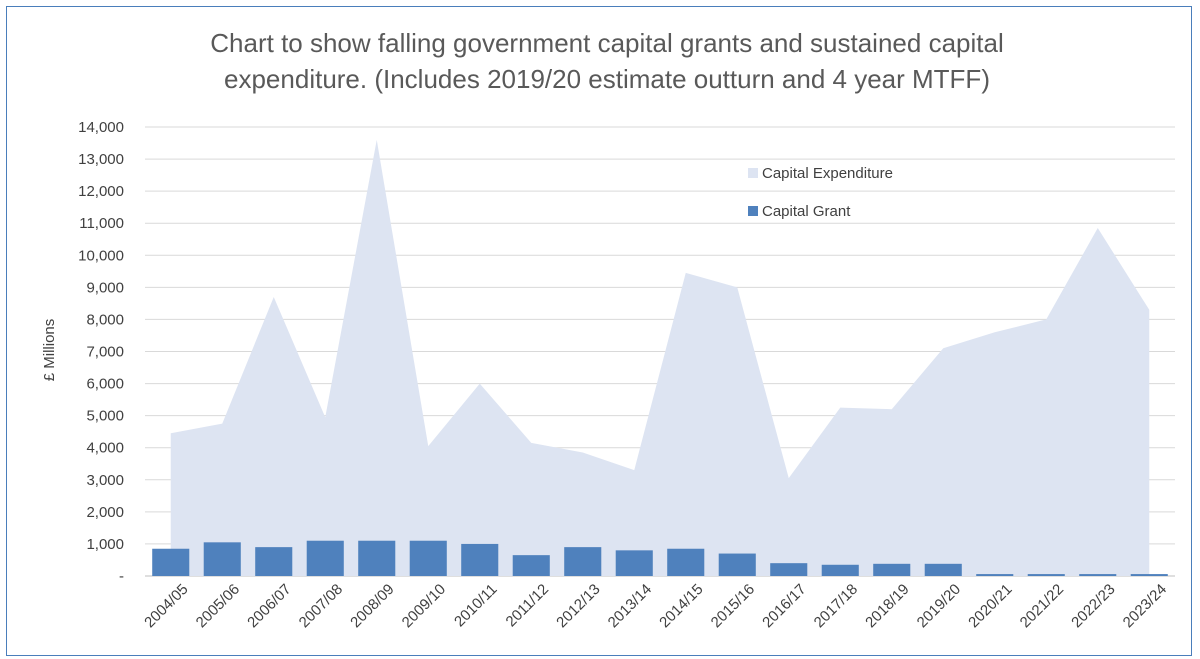 Image resolution: width=1200 pixels, height=659 pixels. What do you see at coordinates (101, 255) in the screenshot?
I see `y-tick-label: 10,000` at bounding box center [101, 255].